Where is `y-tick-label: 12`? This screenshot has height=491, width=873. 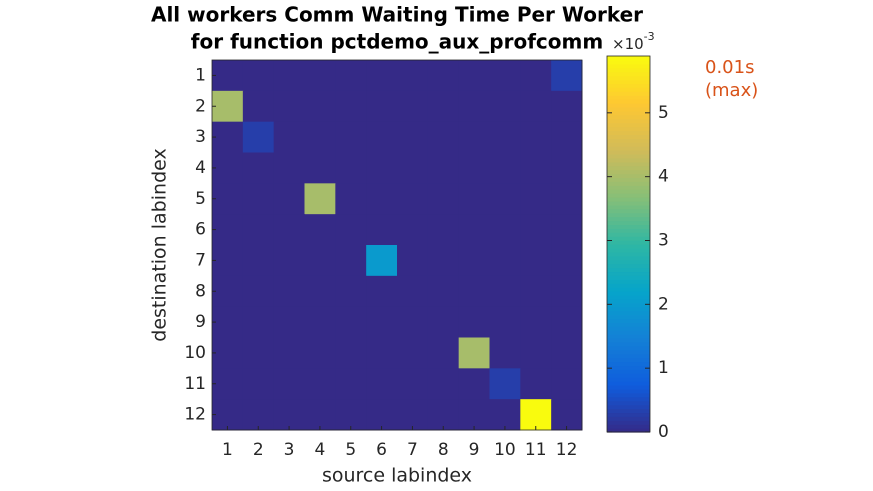
y-tick-label: 12 is located at coordinates (195, 415).